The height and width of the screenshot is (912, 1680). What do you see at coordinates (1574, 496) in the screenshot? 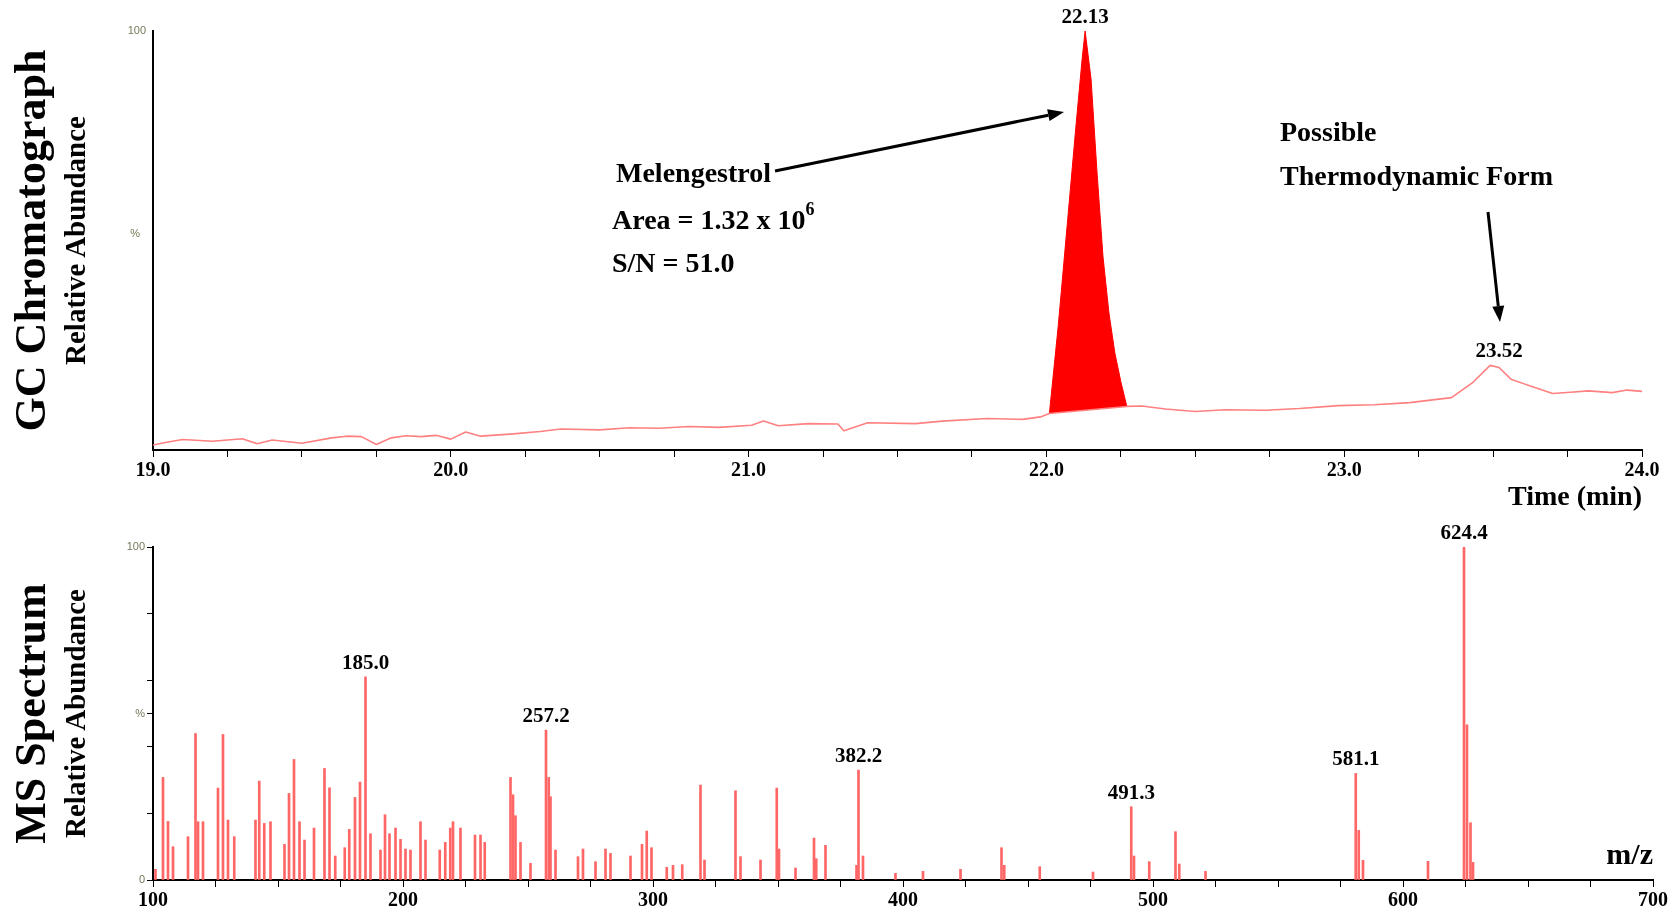
I see `x-axis-title: Time (min)` at bounding box center [1574, 496].